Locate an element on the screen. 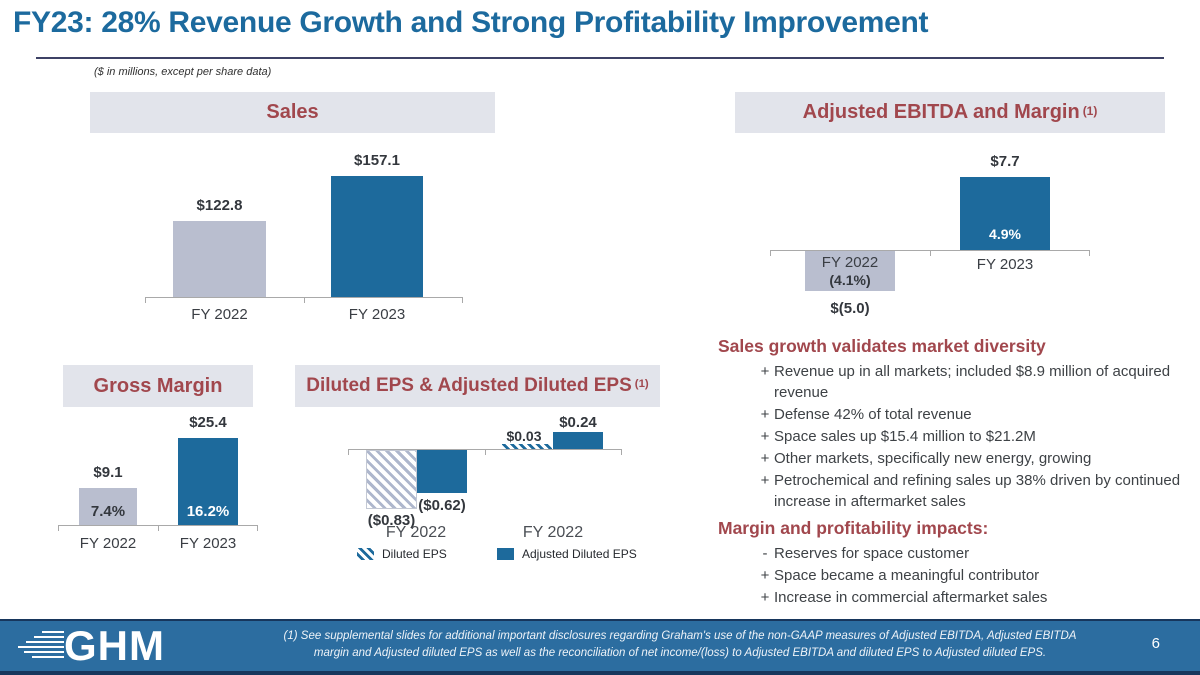 This screenshot has width=1200, height=675. diluted-eps-legend-label: Diluted EPS is located at coordinates (414, 554).